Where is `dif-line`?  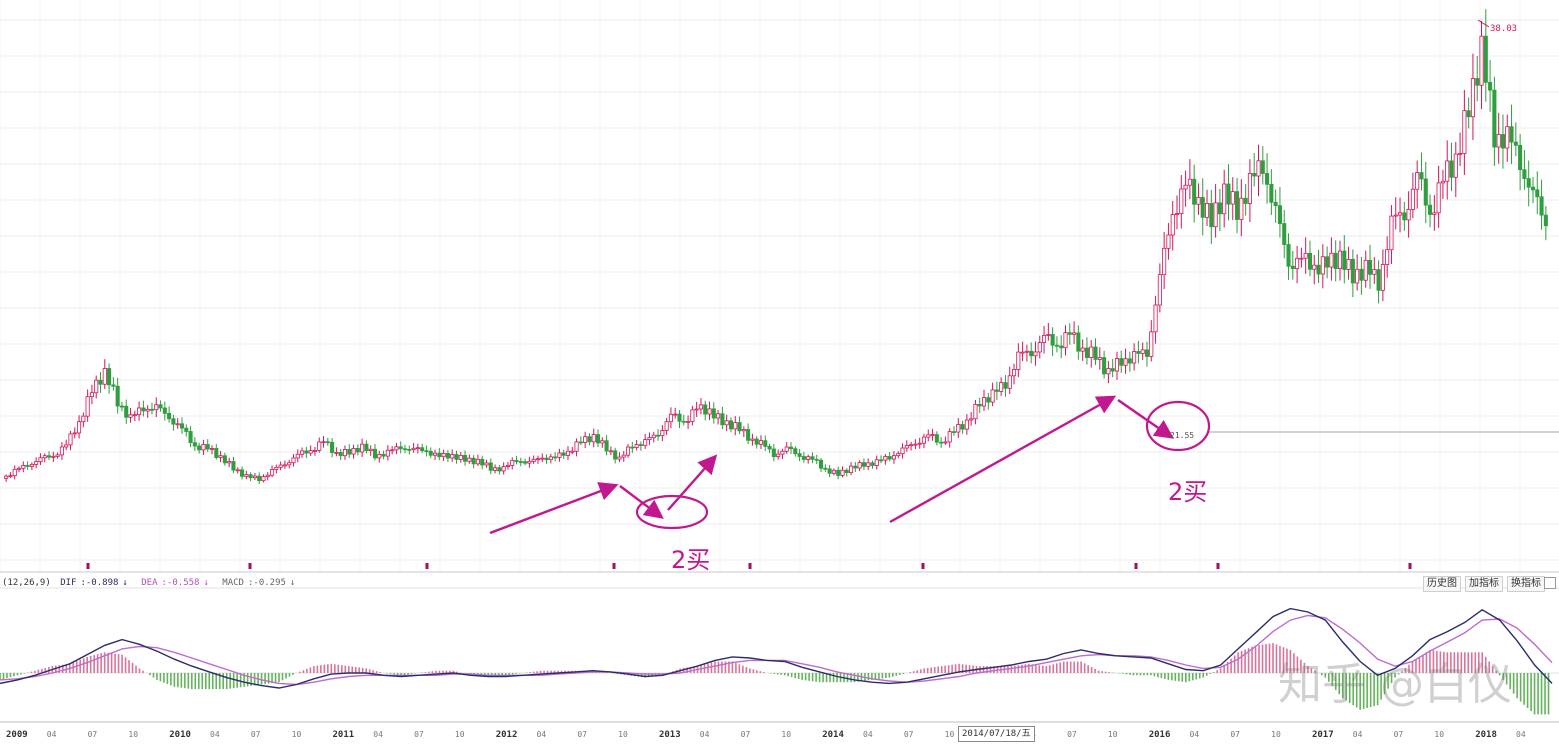 dif-line is located at coordinates (776, 648).